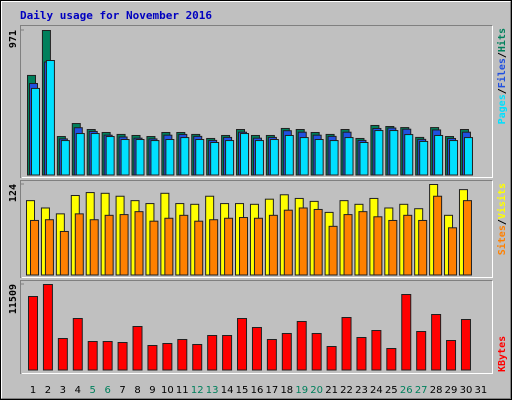 Image resolution: width=512 pixels, height=404 pixels. Describe the element at coordinates (502, 73) in the screenshot. I see `legend-entry: Files` at that location.